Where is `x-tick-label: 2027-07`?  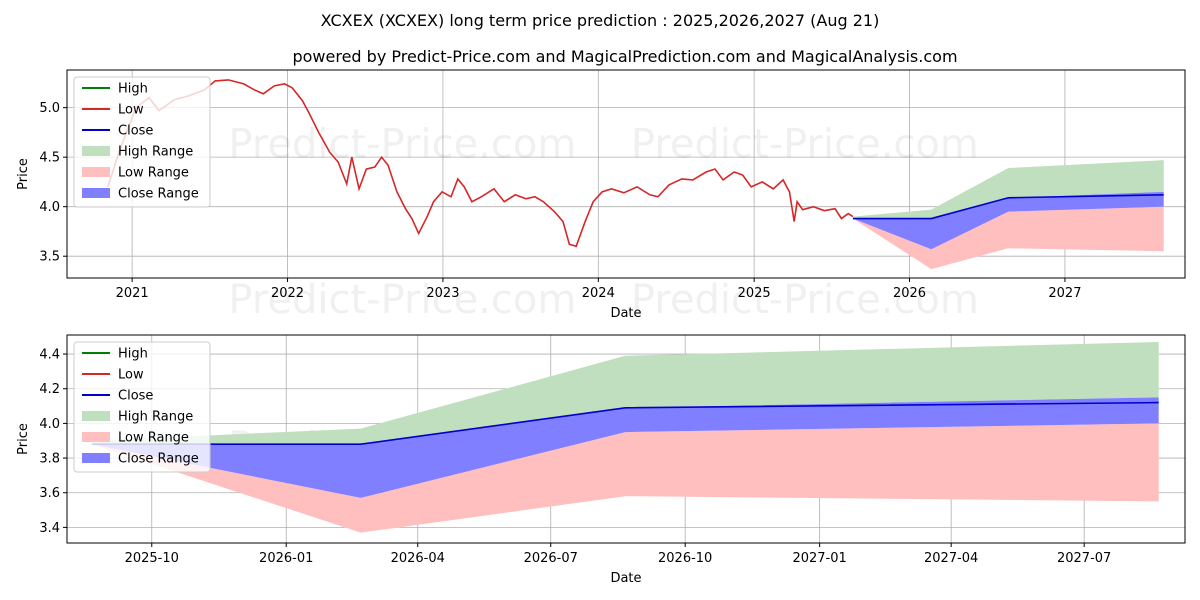 x-tick-label: 2027-07 is located at coordinates (1084, 558).